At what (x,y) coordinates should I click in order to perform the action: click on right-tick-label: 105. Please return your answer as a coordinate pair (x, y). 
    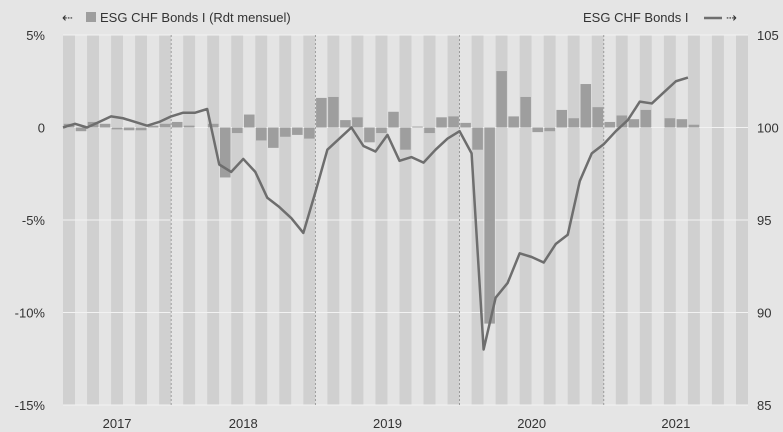
    Looking at the image, I should click on (768, 35).